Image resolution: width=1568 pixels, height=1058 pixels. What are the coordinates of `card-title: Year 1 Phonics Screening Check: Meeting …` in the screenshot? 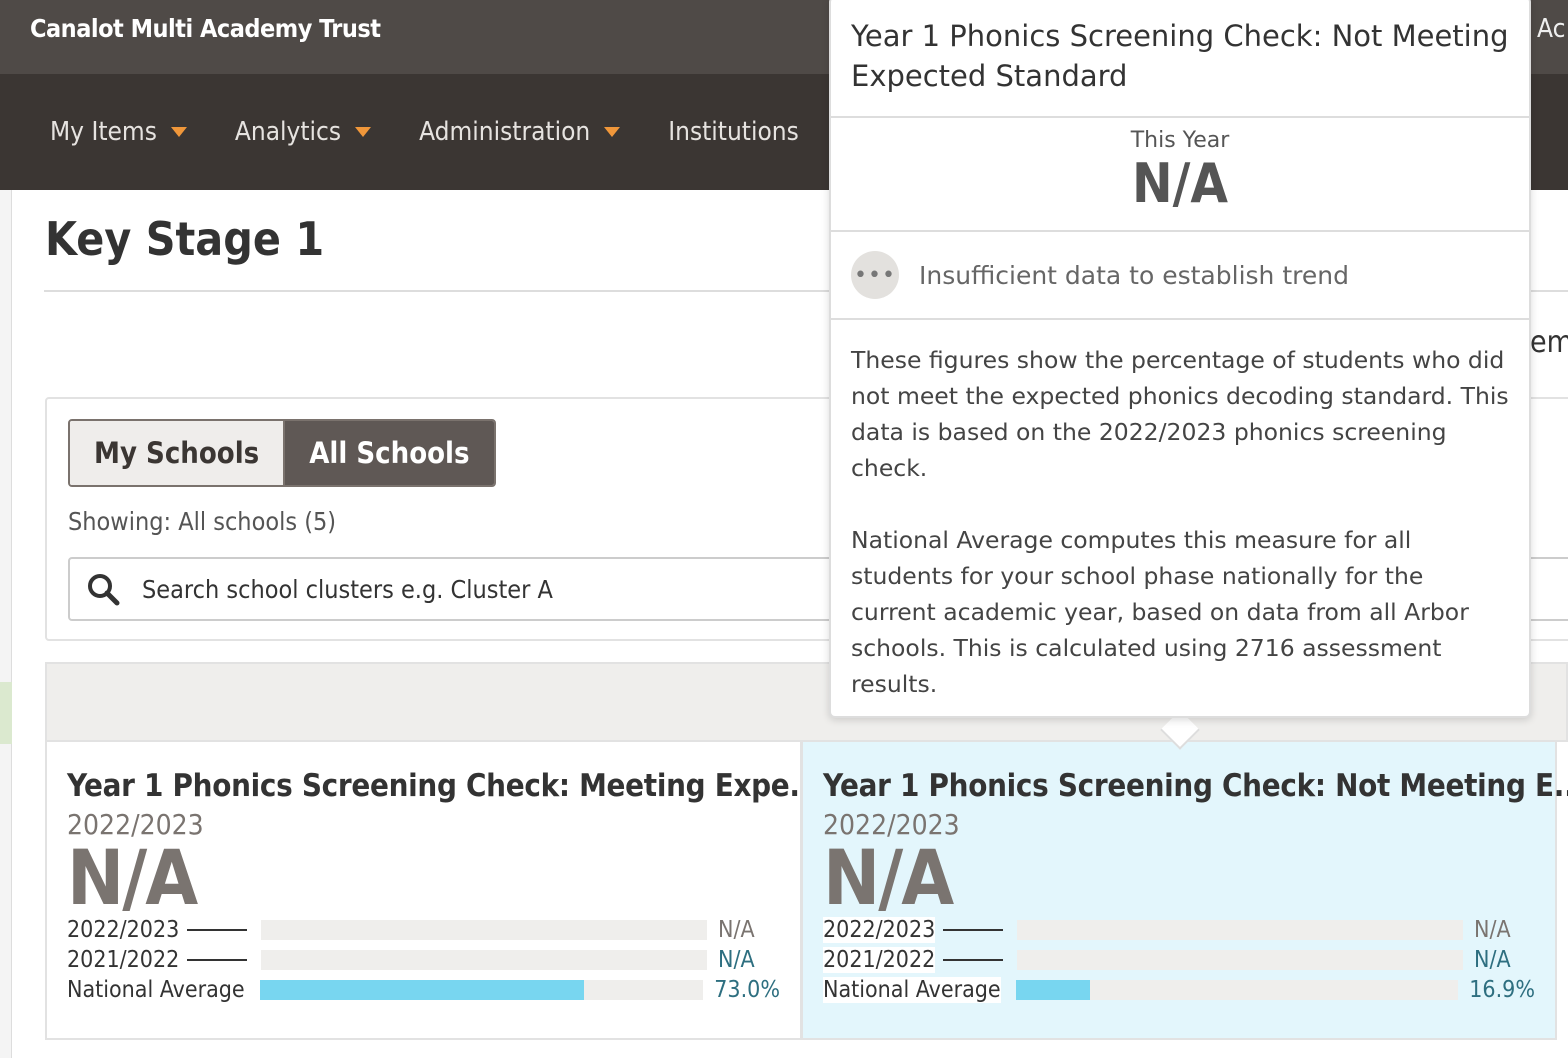 It's located at (444, 786).